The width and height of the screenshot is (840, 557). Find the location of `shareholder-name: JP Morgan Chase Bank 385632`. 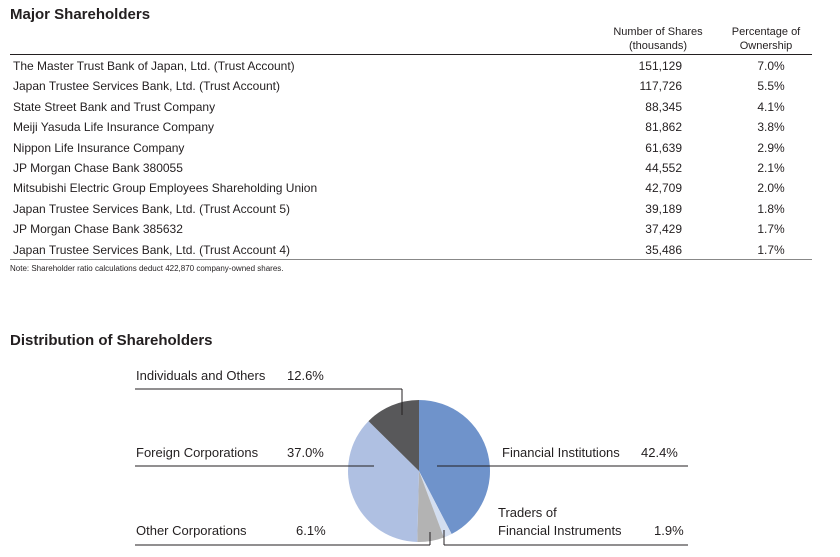

shareholder-name: JP Morgan Chase Bank 385632 is located at coordinates (98, 229).